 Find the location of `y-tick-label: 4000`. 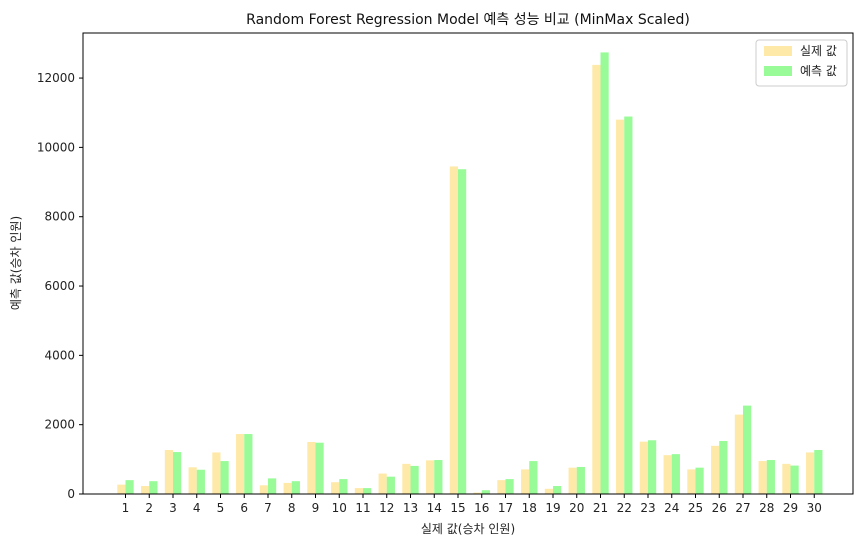

y-tick-label: 4000 is located at coordinates (59, 355).